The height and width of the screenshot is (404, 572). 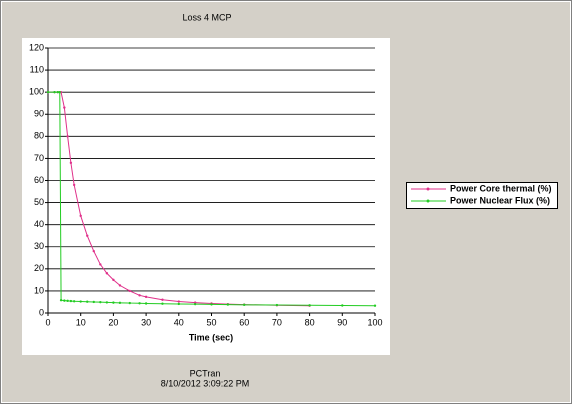 What do you see at coordinates (205, 383) in the screenshot?
I see `footer-timestamp: 8/10/2012 3:09:22 PM` at bounding box center [205, 383].